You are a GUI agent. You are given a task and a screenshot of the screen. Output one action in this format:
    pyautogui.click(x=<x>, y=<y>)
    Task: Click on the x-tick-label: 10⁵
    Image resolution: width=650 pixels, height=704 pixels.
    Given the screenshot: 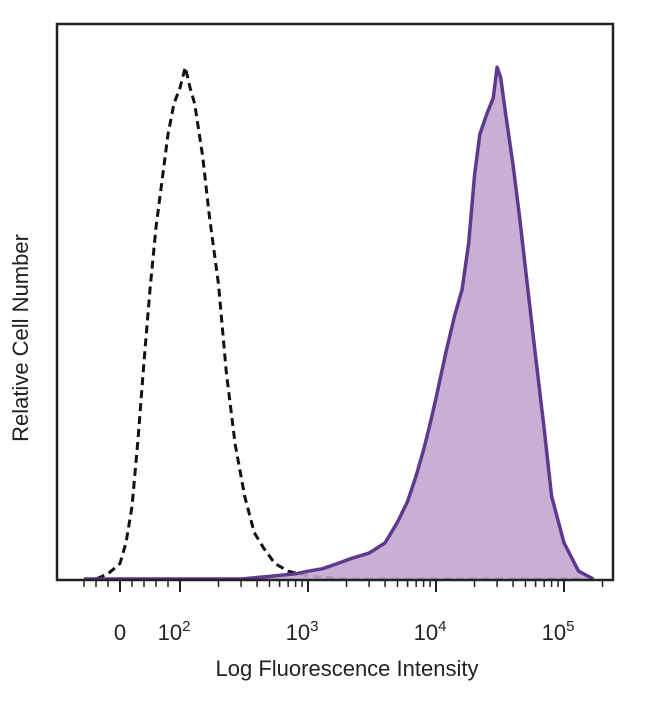 What is the action you would take?
    pyautogui.click(x=558, y=631)
    